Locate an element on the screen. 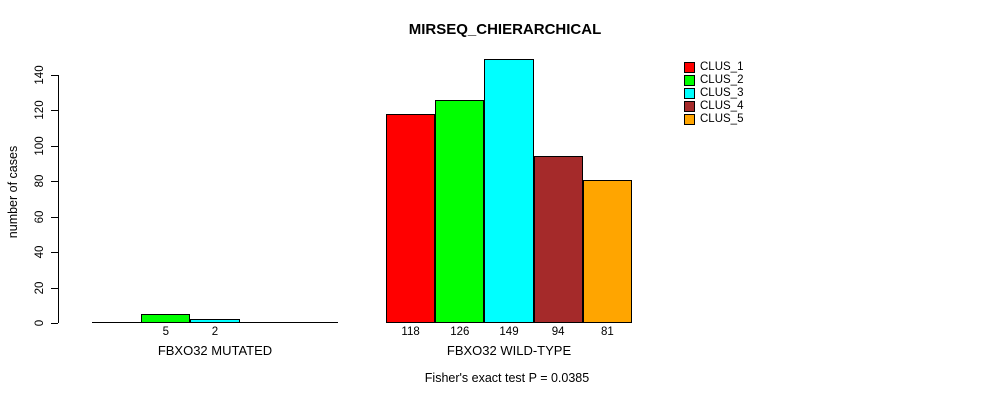 This screenshot has height=400, width=990. y-axis is located at coordinates (58, 199).